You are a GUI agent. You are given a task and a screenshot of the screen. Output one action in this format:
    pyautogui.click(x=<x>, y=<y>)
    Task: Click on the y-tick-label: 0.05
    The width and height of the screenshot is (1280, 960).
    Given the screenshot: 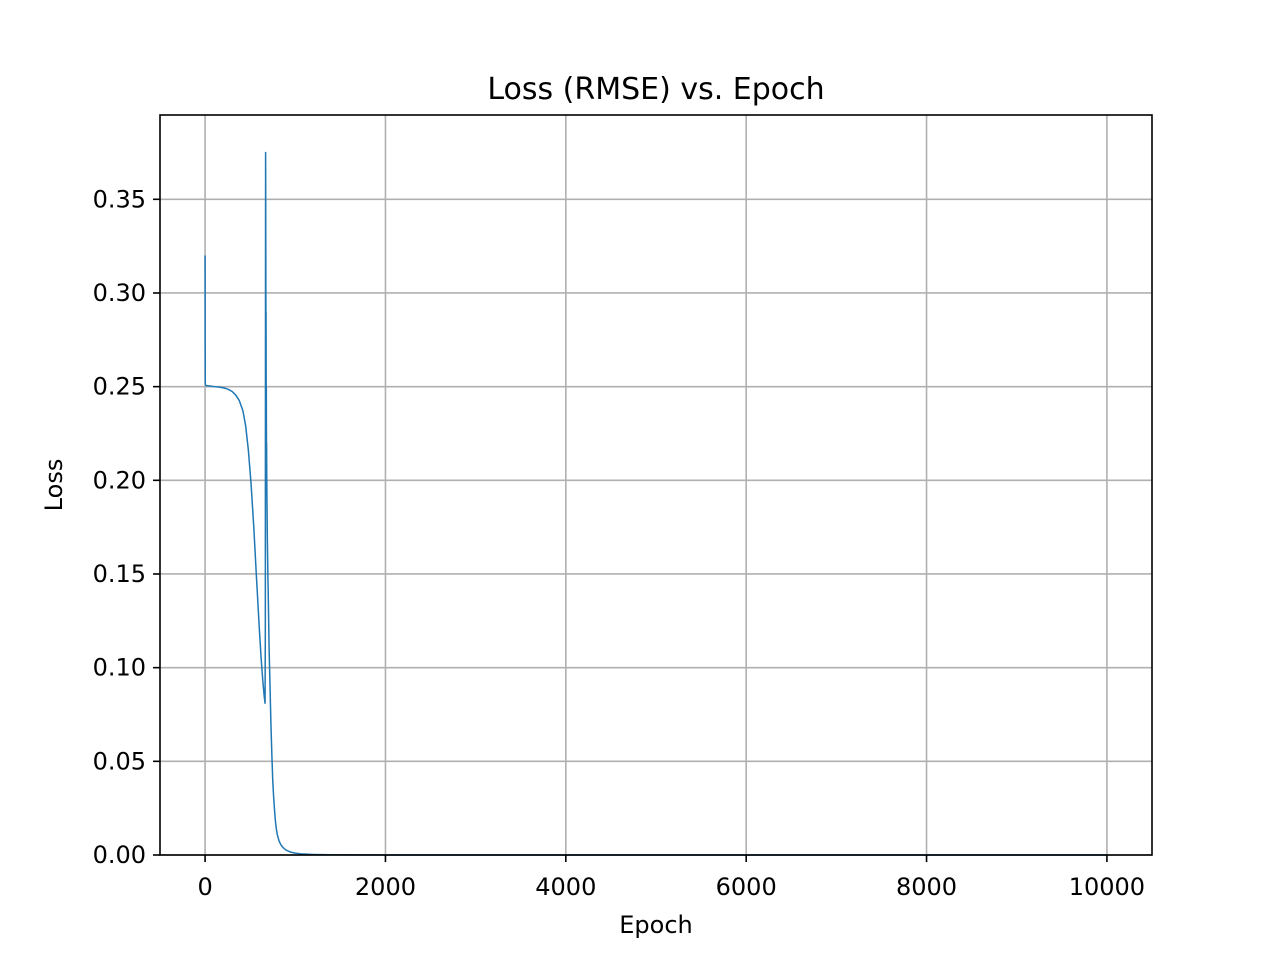 What is the action you would take?
    pyautogui.click(x=119, y=761)
    